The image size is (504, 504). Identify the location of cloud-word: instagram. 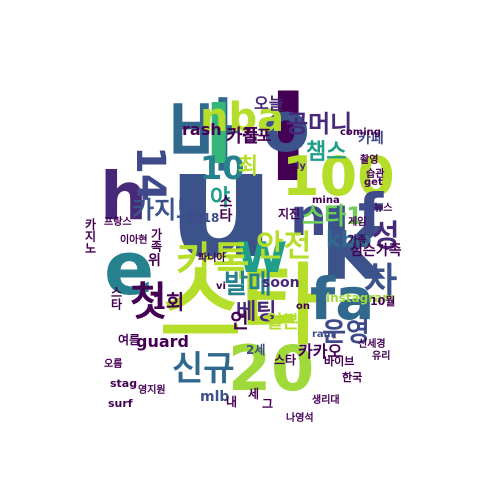
(360, 298).